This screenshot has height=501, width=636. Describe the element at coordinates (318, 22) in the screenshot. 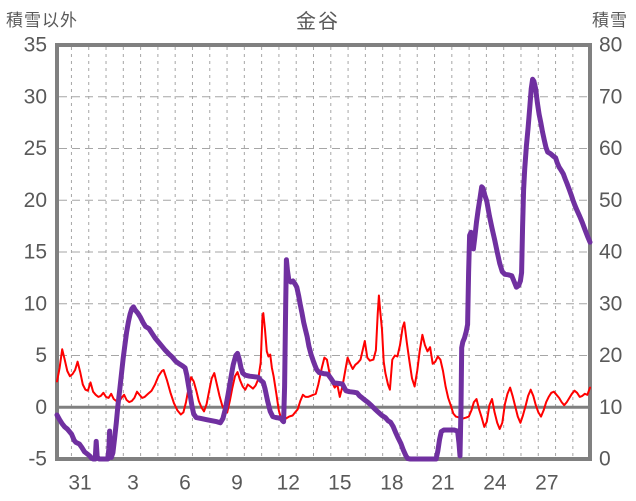

I see `chart-title: 金谷` at that location.